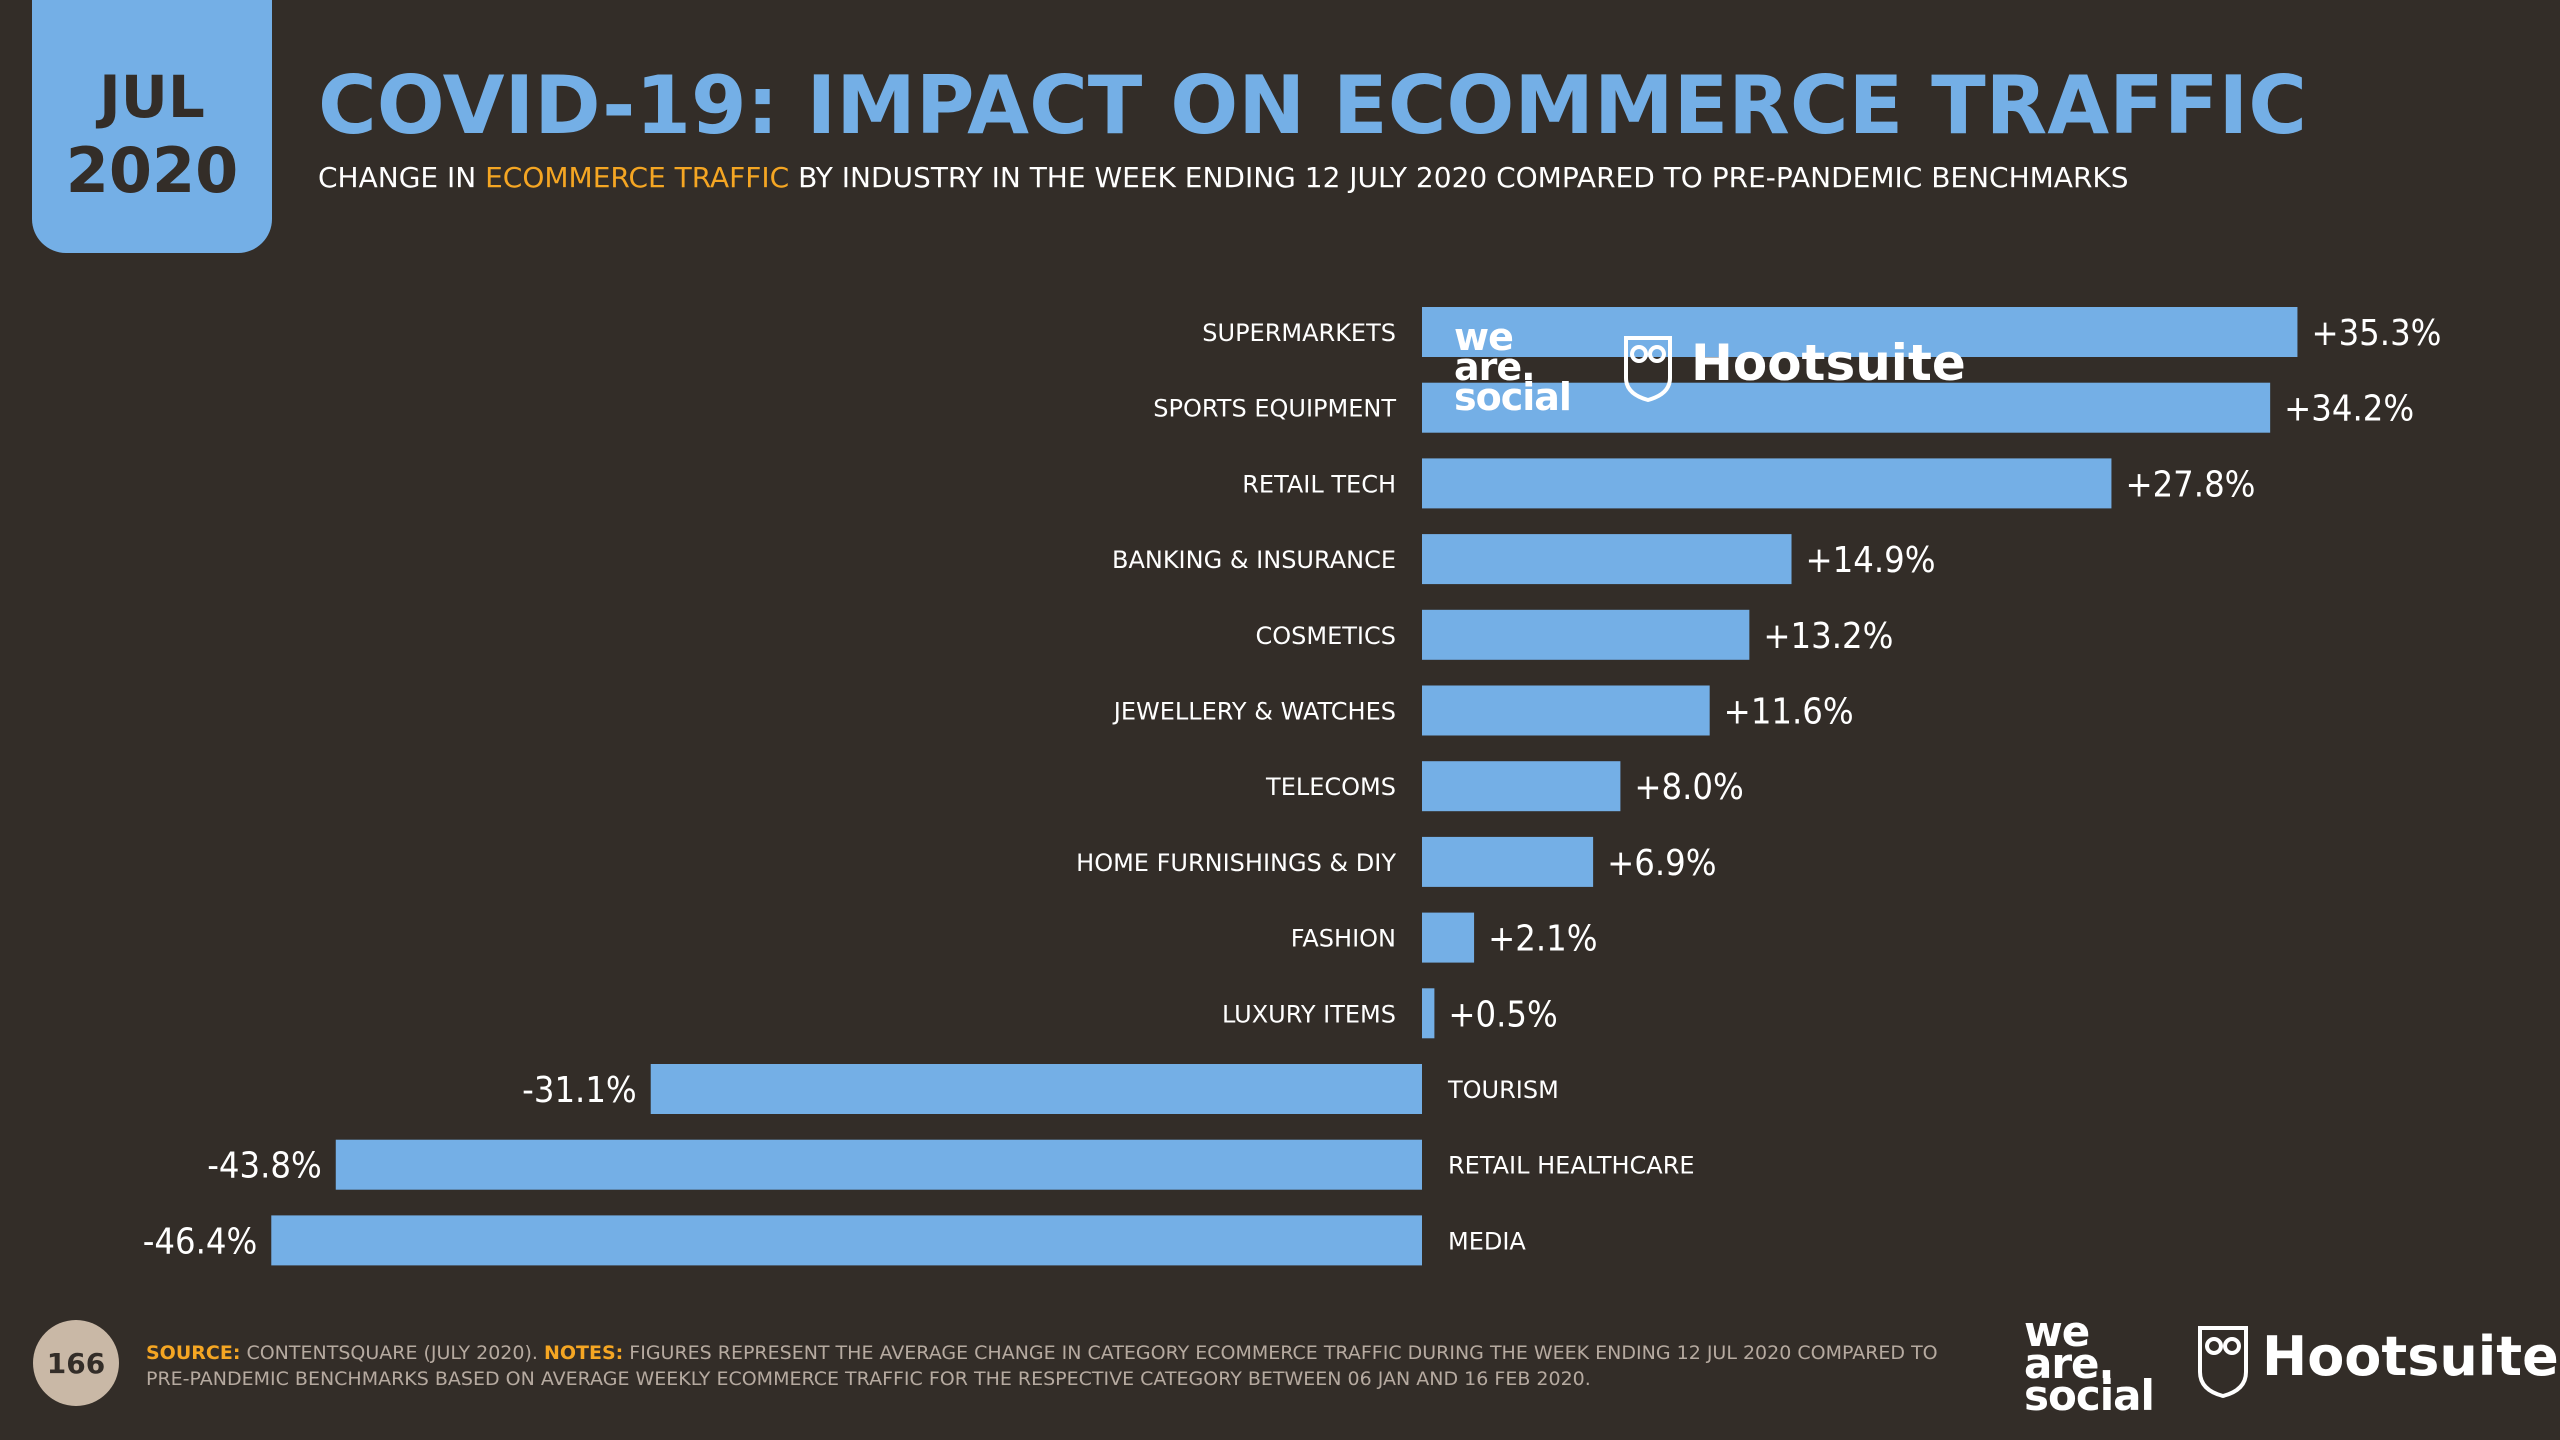  What do you see at coordinates (637, 177) in the screenshot?
I see `subtitle-highlight: ECOMMERCE TRAFFIC` at bounding box center [637, 177].